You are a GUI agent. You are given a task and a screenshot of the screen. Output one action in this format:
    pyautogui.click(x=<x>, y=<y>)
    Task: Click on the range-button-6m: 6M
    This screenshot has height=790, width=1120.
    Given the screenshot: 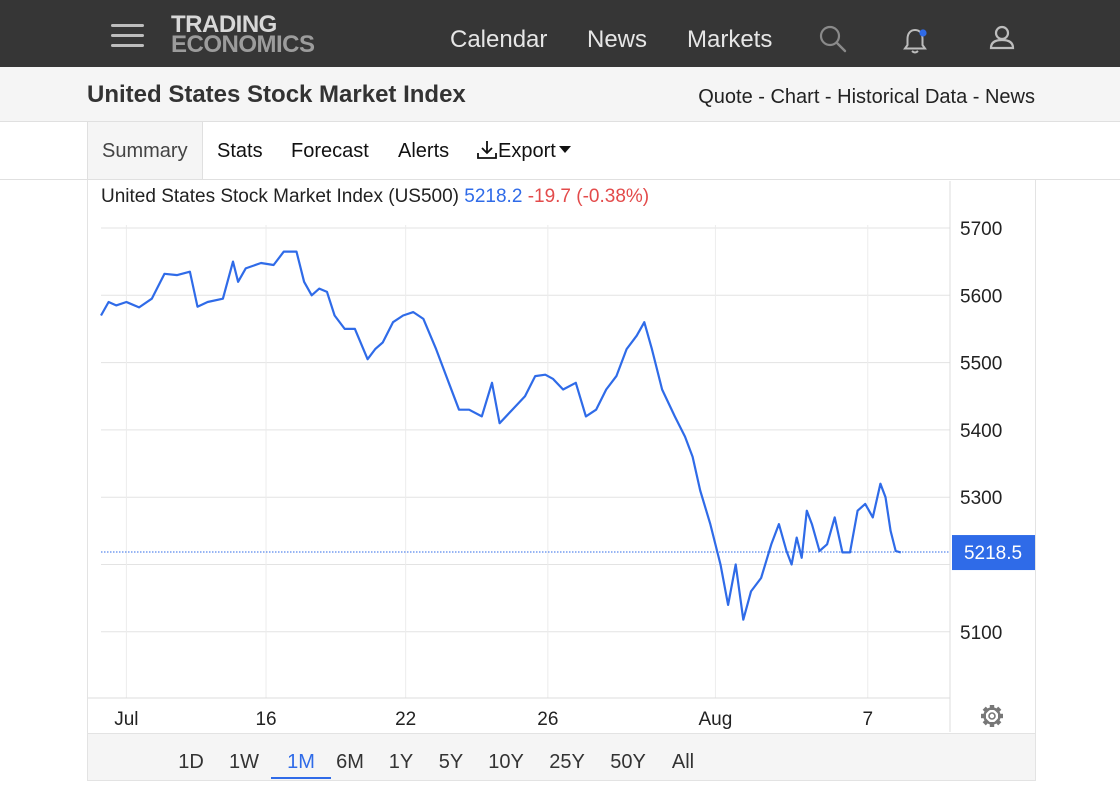 What is the action you would take?
    pyautogui.click(x=350, y=762)
    